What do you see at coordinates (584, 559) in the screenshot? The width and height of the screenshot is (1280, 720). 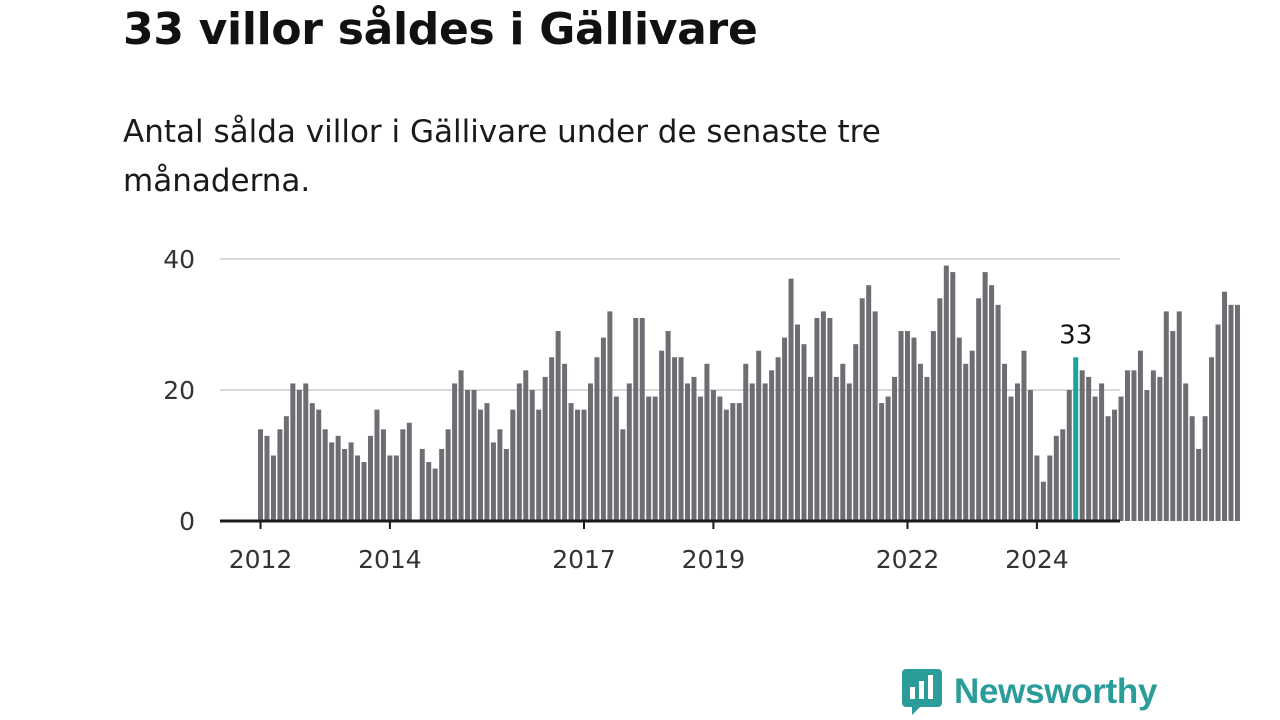 I see `x-tick-label: 2017` at bounding box center [584, 559].